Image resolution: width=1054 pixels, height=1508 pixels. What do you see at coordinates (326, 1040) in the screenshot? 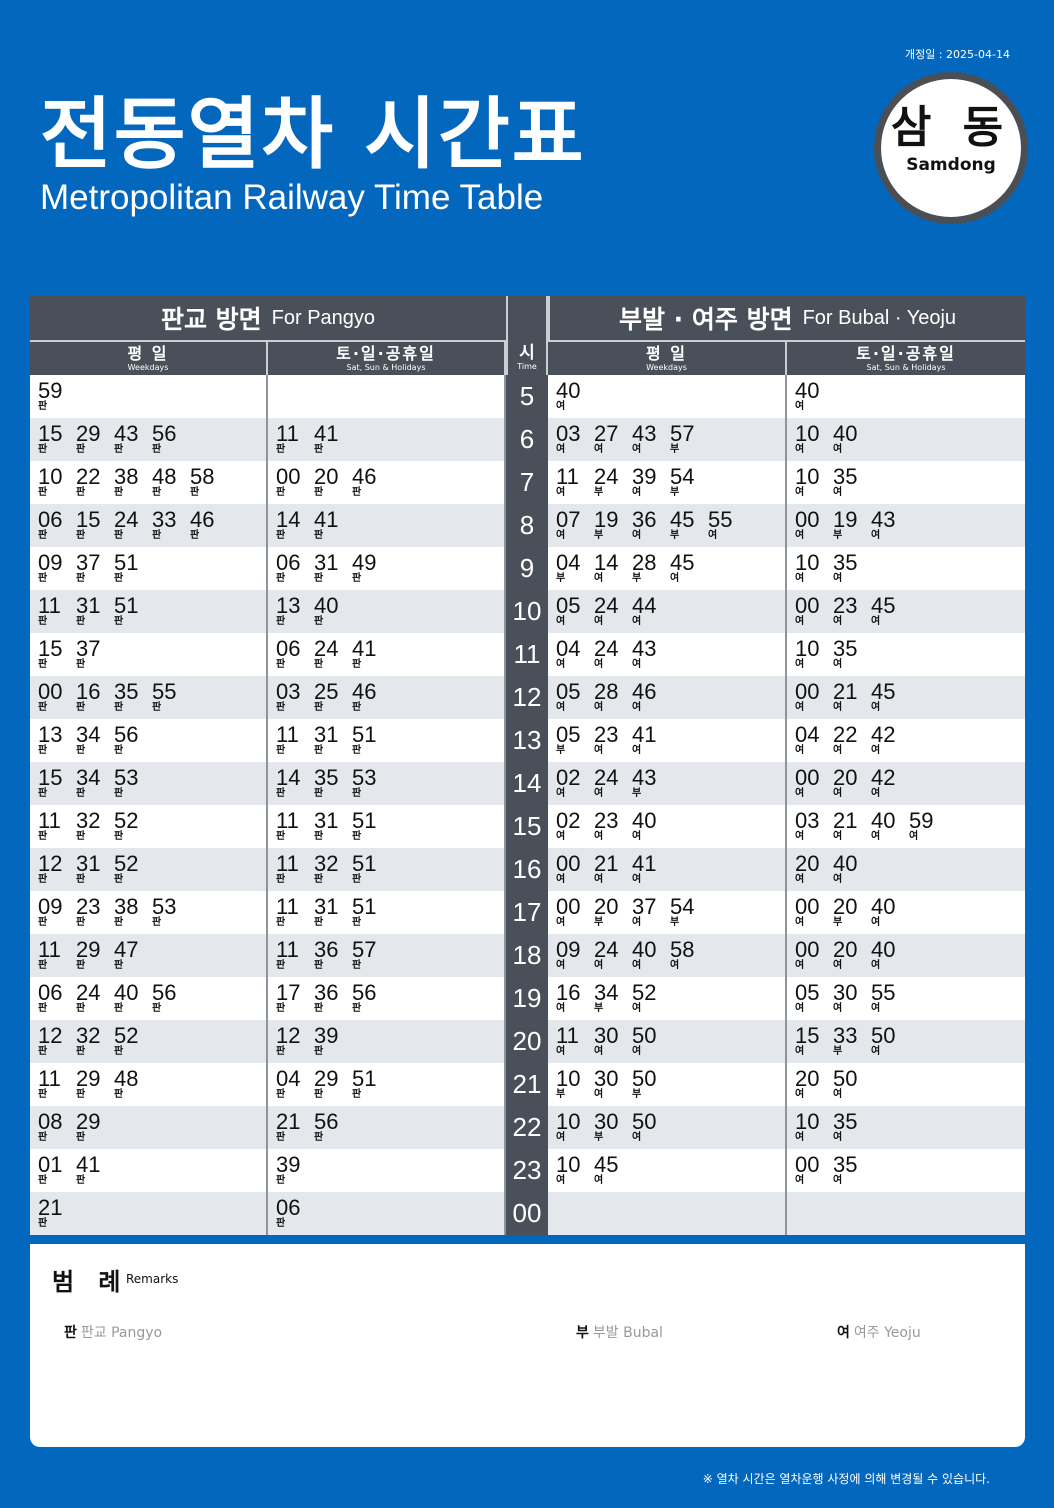
I see `departure: 39판` at bounding box center [326, 1040].